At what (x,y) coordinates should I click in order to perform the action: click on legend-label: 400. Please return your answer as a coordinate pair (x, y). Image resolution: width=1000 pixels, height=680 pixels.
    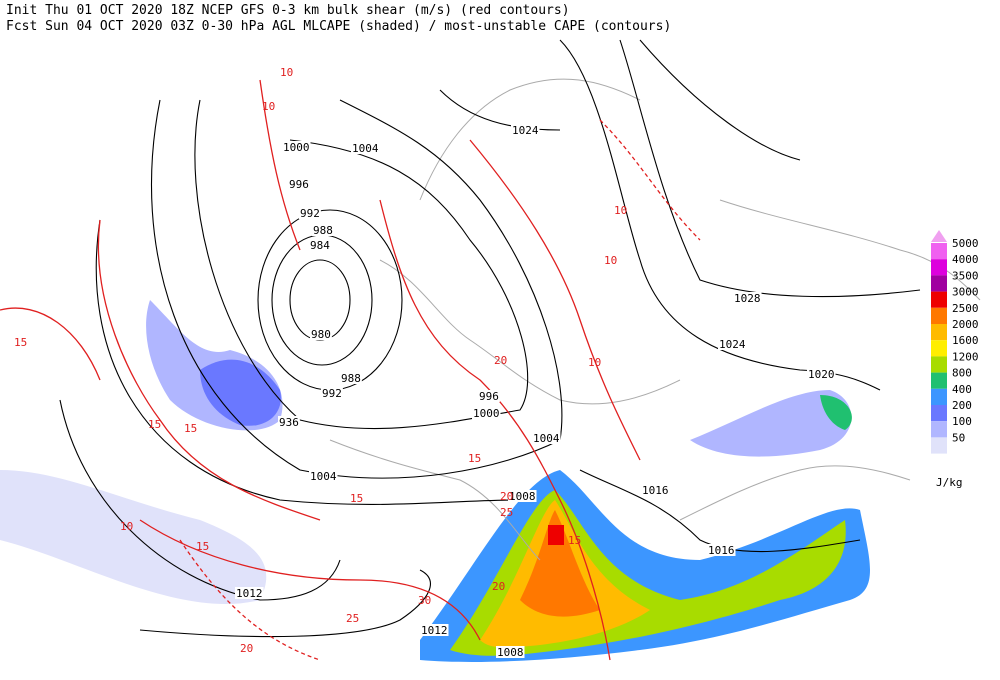
    Looking at the image, I should click on (962, 389).